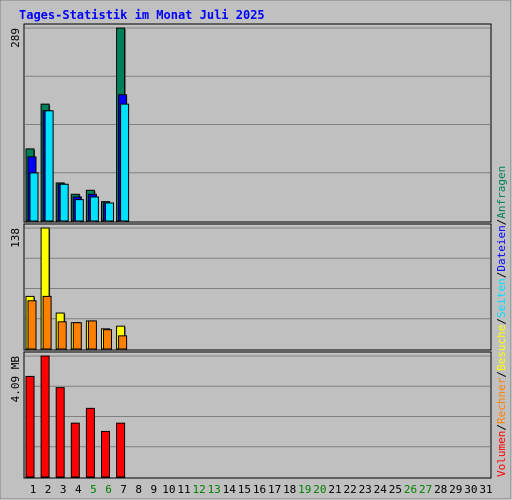 The width and height of the screenshot is (512, 500). Describe the element at coordinates (63, 489) in the screenshot. I see `day-label: 3` at that location.